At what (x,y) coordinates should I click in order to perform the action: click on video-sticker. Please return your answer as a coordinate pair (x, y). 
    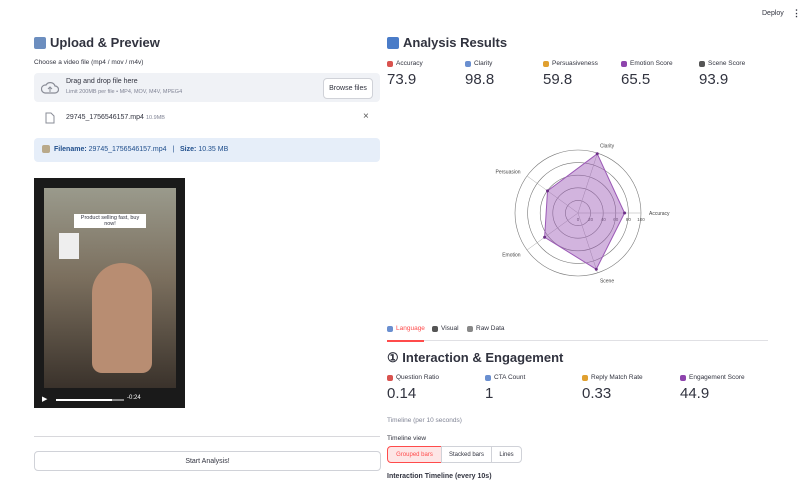
    Looking at the image, I should click on (69, 246).